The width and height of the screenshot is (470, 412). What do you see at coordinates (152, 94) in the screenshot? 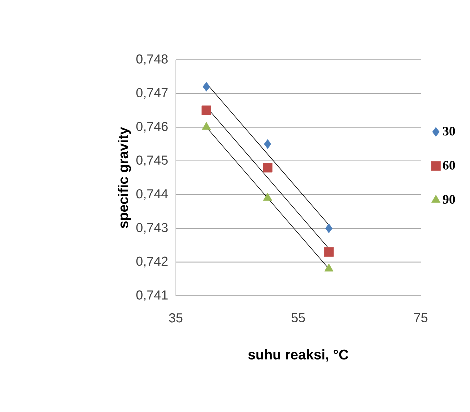
I see `y-tick-label: 0,747` at bounding box center [152, 94].